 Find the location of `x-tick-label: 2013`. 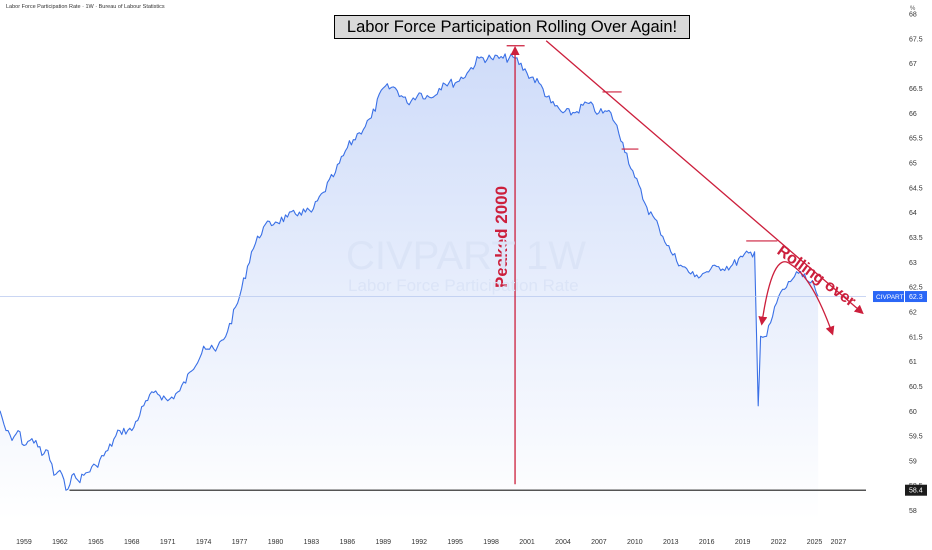

x-tick-label: 2013 is located at coordinates (671, 542).